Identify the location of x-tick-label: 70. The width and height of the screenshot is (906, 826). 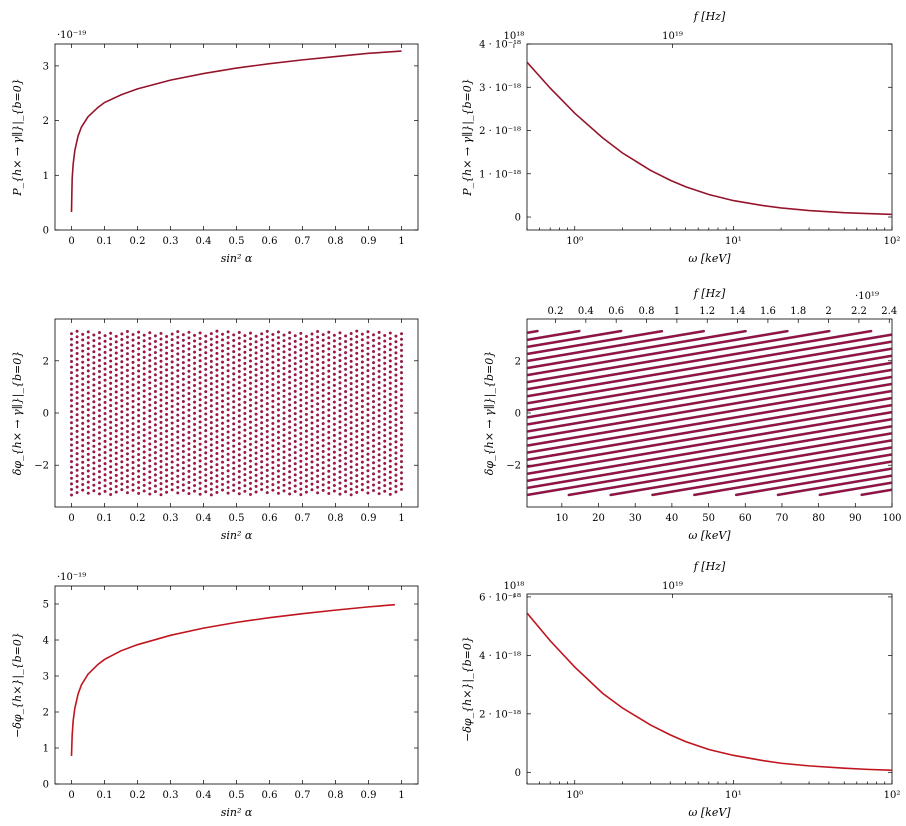
(782, 518).